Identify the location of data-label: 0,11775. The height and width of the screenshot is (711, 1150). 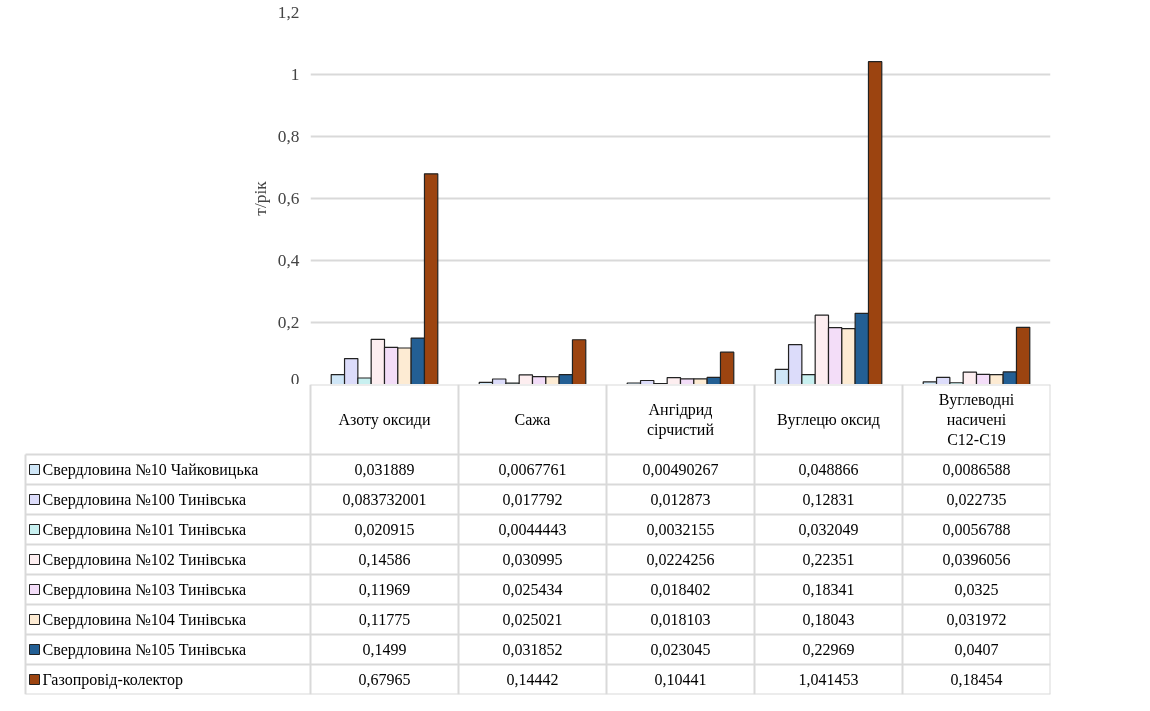
(384, 619).